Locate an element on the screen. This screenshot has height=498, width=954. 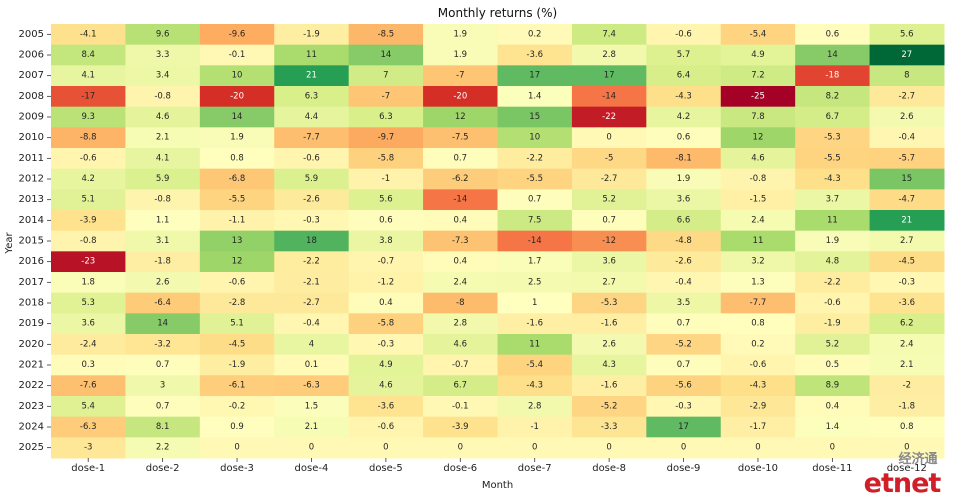
heatmap-cell-label: -4.5 is located at coordinates (237, 344).